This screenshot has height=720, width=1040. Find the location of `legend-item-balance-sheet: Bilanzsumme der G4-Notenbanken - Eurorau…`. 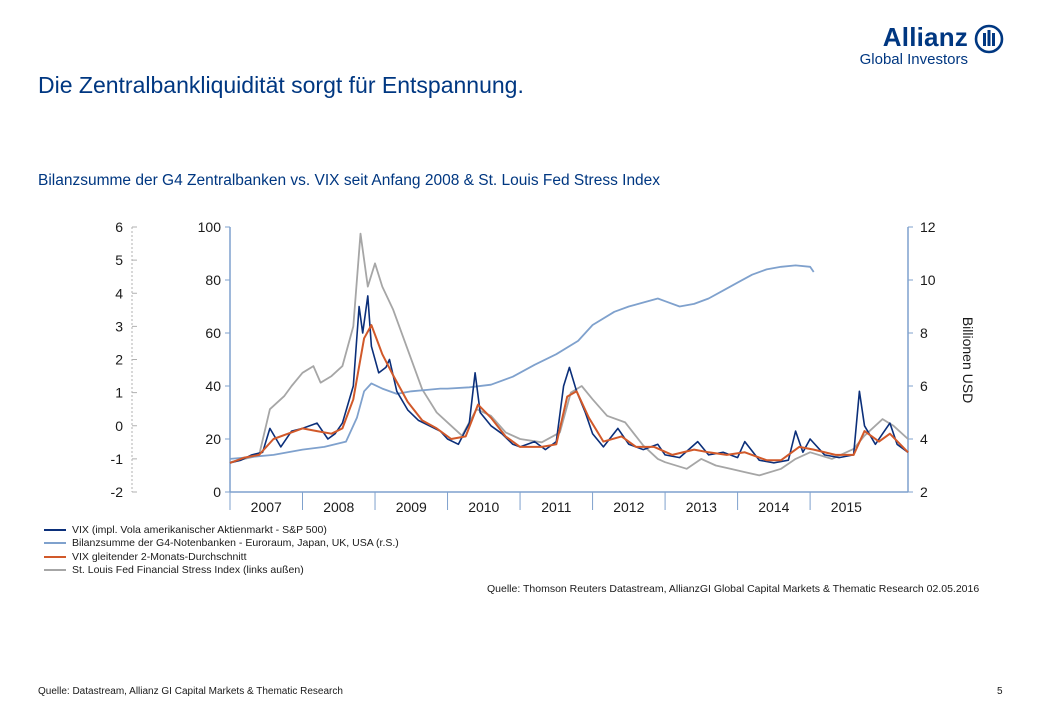

legend-item-balance-sheet: Bilanzsumme der G4-Notenbanken - Eurorau… is located at coordinates (221, 544).